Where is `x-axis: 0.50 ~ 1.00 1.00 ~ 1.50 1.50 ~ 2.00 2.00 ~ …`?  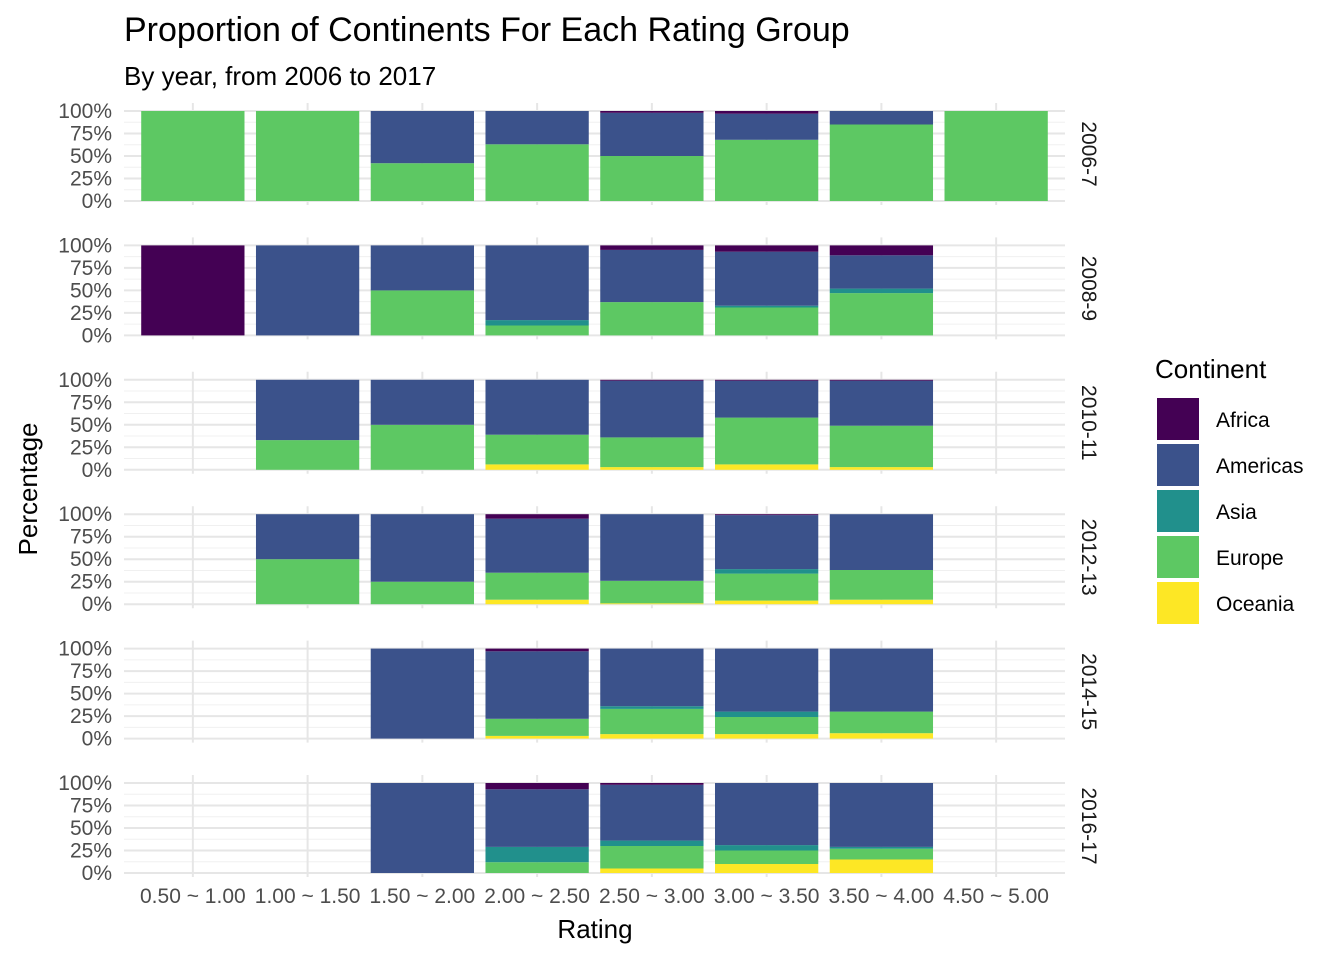 x-axis: 0.50 ~ 1.00 1.00 ~ 1.50 1.50 ~ 2.00 2.00 ~ … is located at coordinates (594, 896).